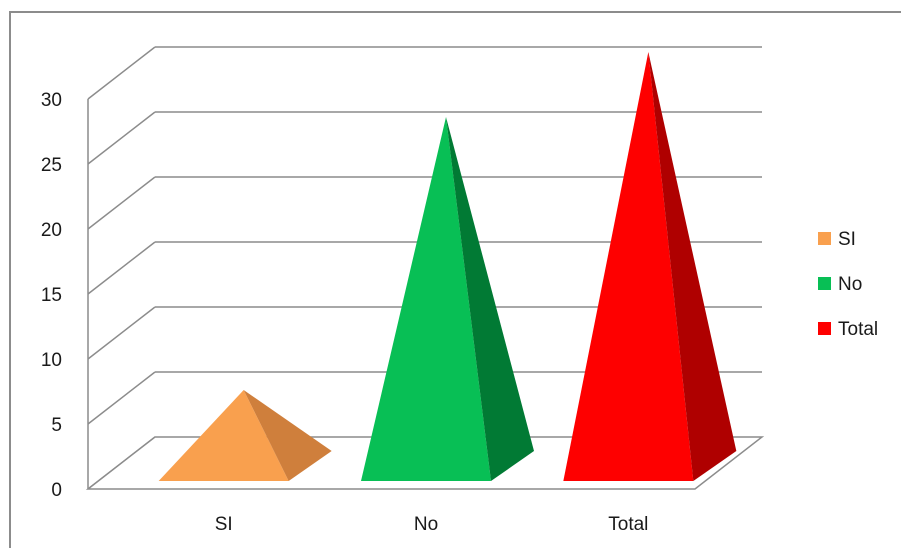 The image size is (901, 548). I want to click on y-axis-ticks: 0 5 10 15 20 25 30, so click(51, 295).